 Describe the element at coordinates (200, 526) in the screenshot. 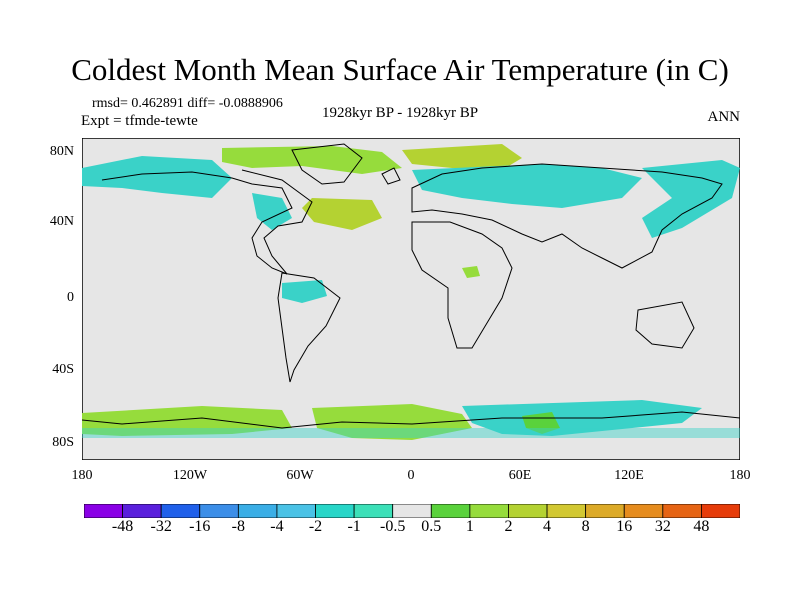

I see `colorbar-label: -16` at that location.